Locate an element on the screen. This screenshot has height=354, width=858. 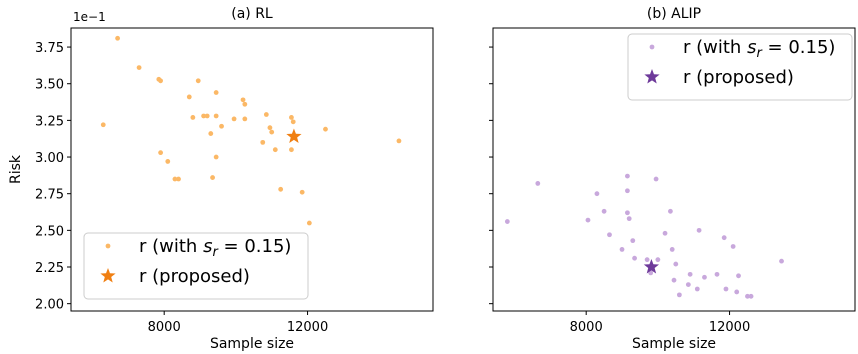
proposed-star-point is located at coordinates (294, 135).